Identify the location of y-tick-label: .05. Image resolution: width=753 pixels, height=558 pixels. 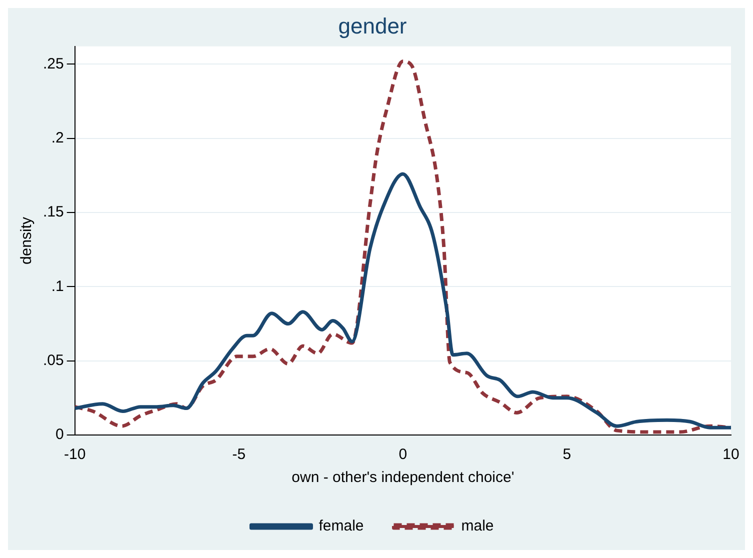
(53, 360).